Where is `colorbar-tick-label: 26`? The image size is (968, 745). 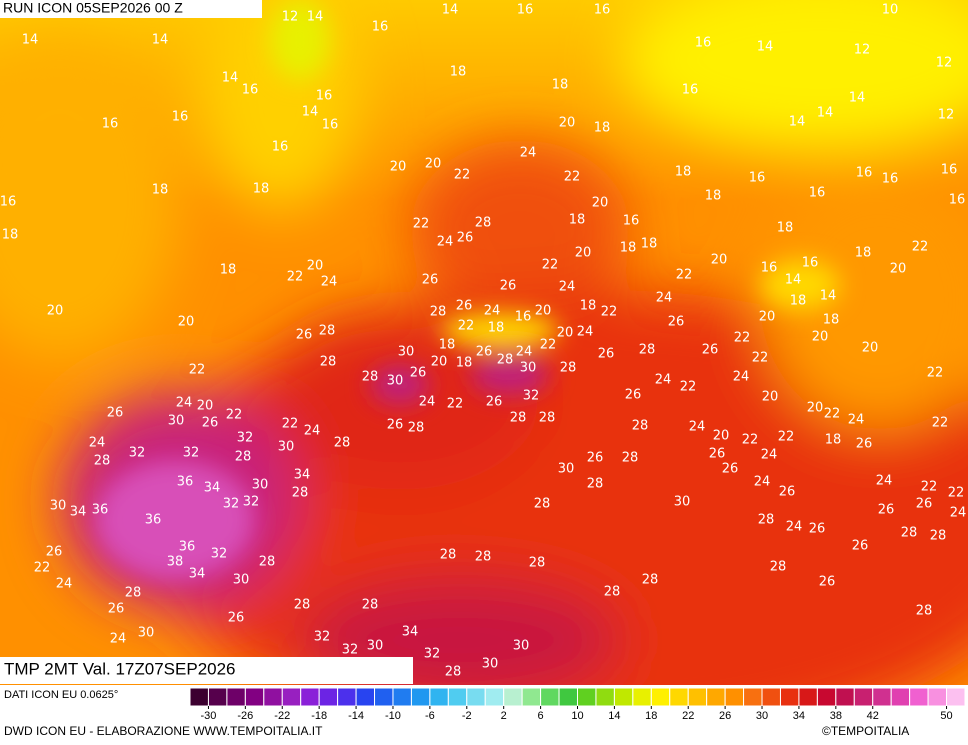 colorbar-tick-label: 26 is located at coordinates (725, 716).